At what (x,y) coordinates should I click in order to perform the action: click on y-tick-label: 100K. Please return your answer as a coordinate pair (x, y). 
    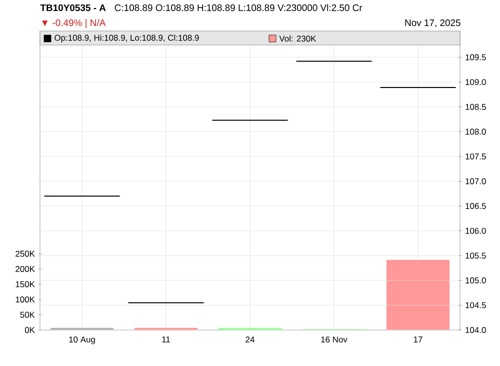
    Looking at the image, I should click on (25, 299).